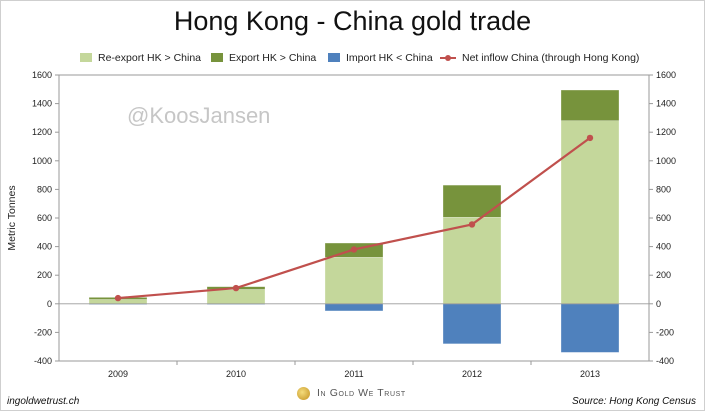  I want to click on x-tick-label: 2009, so click(118, 374).